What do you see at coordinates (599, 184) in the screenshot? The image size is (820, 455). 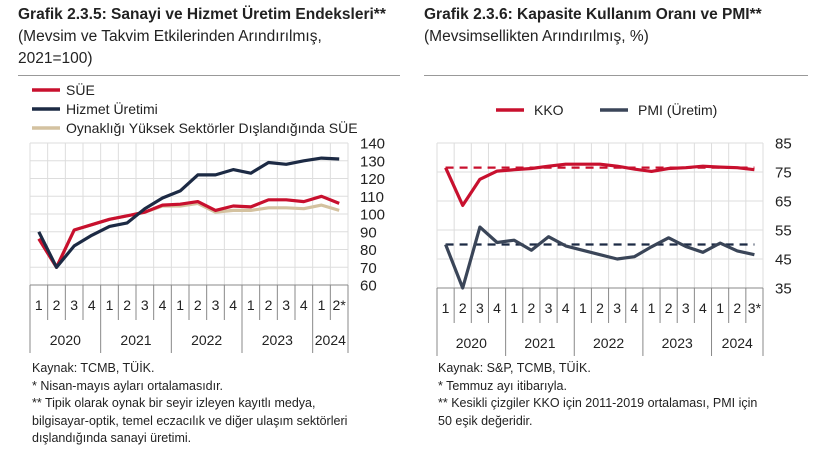 I see `series-line-kko` at bounding box center [599, 184].